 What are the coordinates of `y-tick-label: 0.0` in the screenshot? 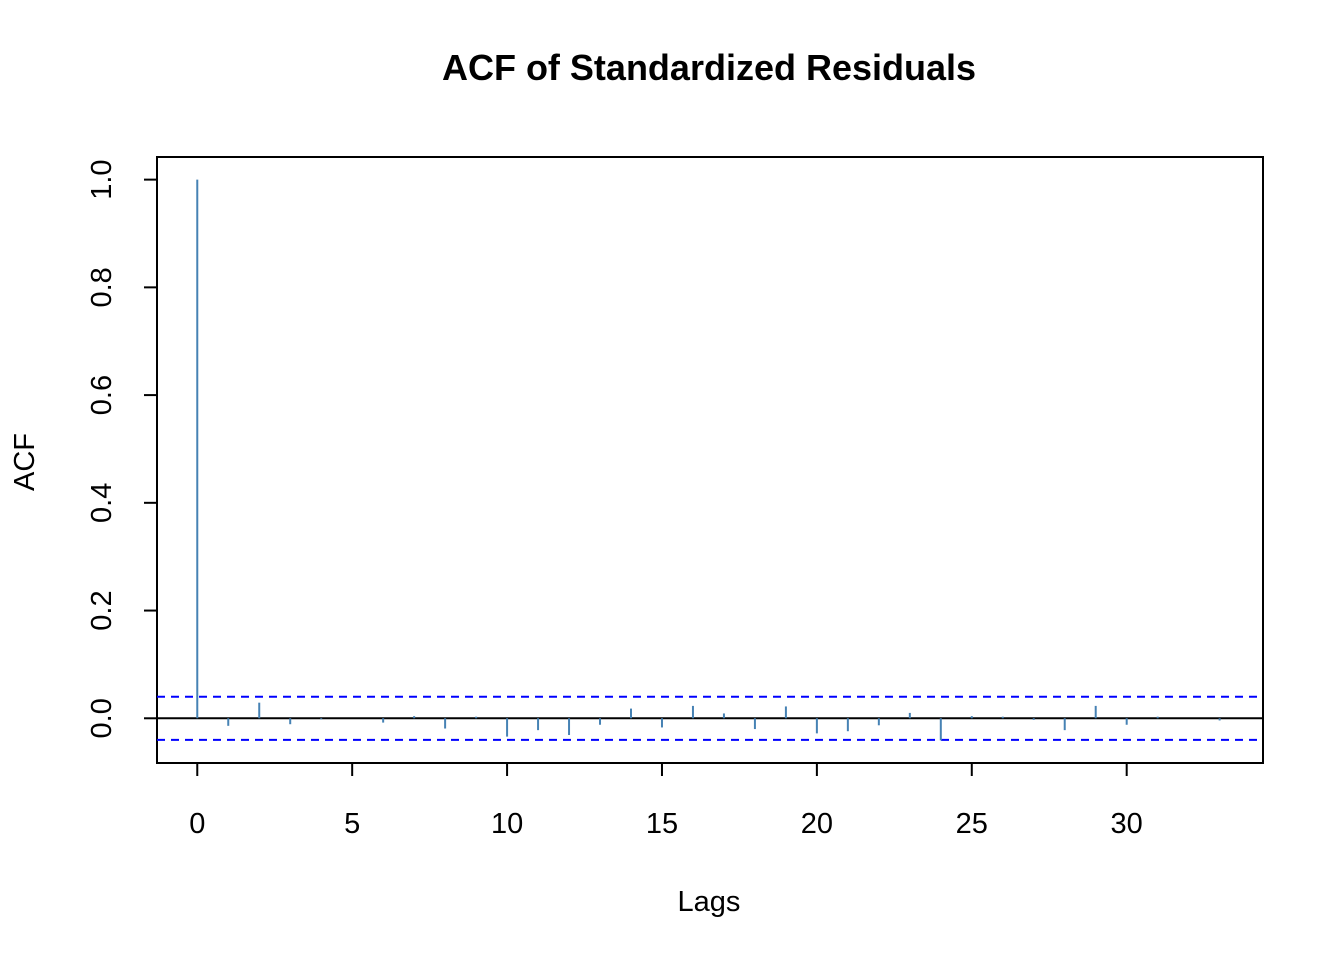 It's located at (102, 718).